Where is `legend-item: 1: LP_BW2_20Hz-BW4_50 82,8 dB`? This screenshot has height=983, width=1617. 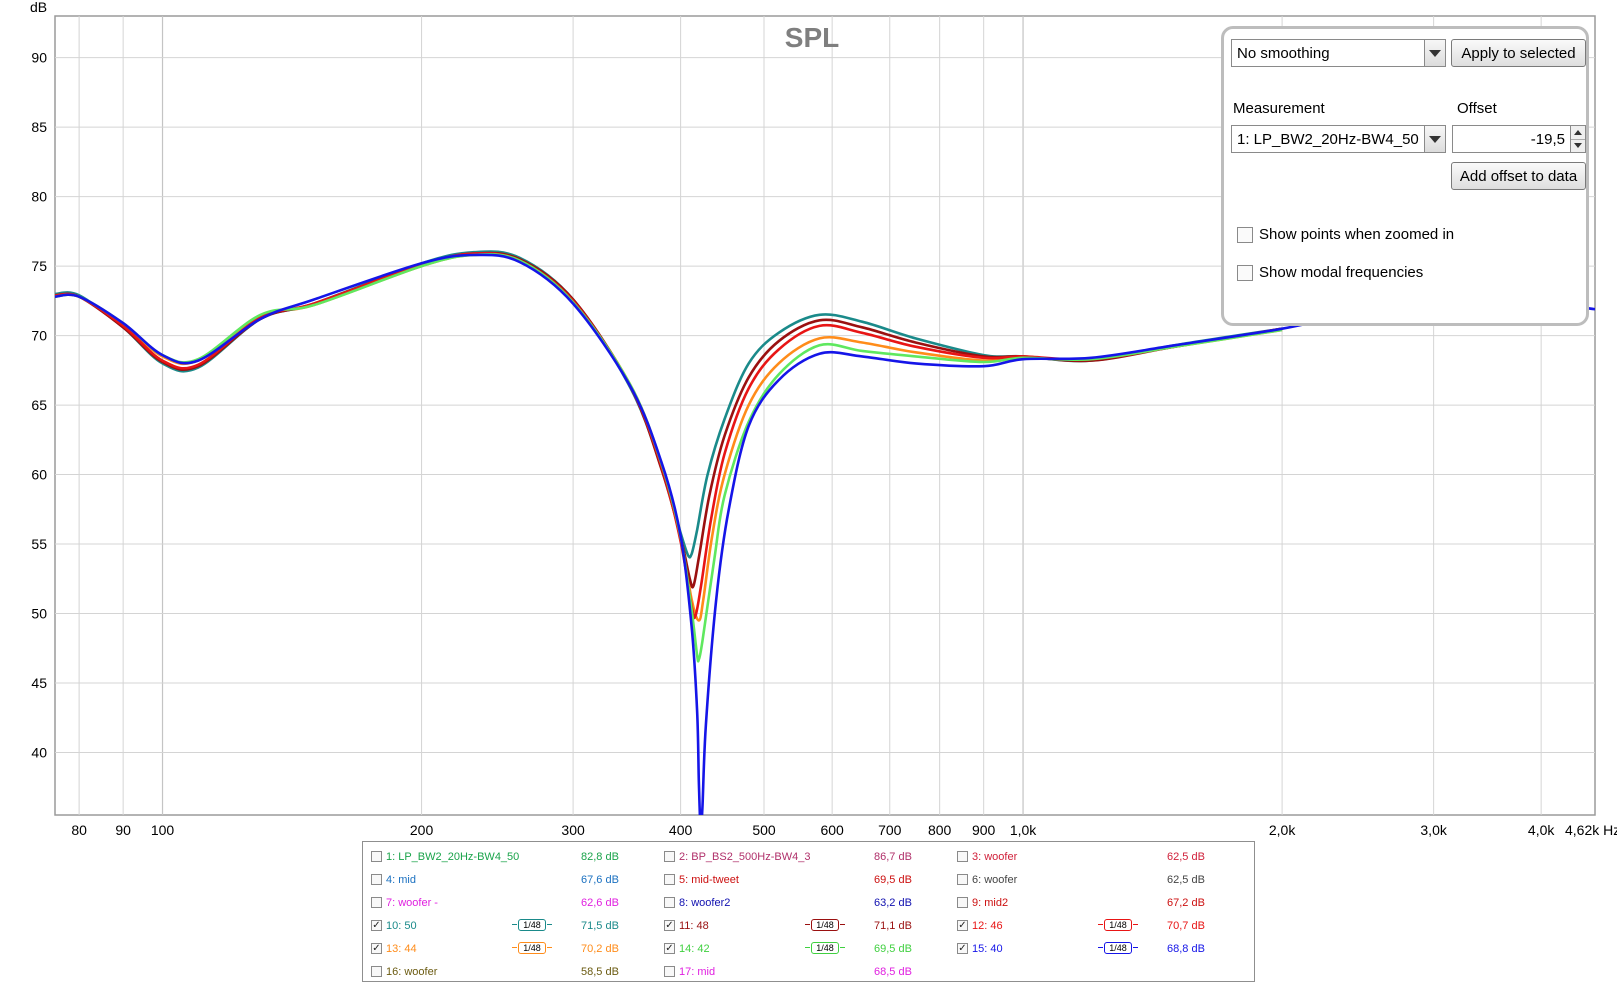
legend-item: 1: LP_BW2_20Hz-BW4_50 82,8 dB is located at coordinates (510, 858).